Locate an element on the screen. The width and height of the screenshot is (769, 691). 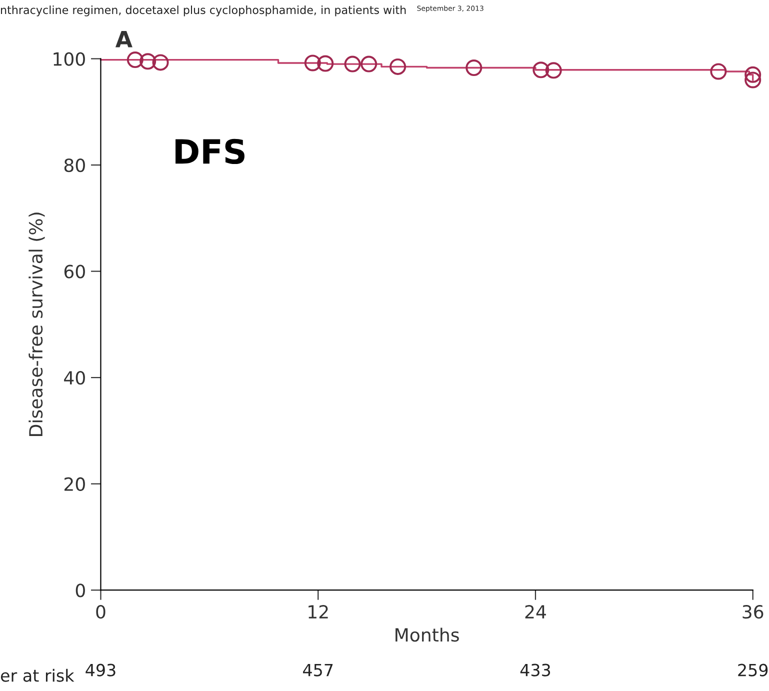
y-axis-title: Disease-free survival (%) is located at coordinates (36, 324).